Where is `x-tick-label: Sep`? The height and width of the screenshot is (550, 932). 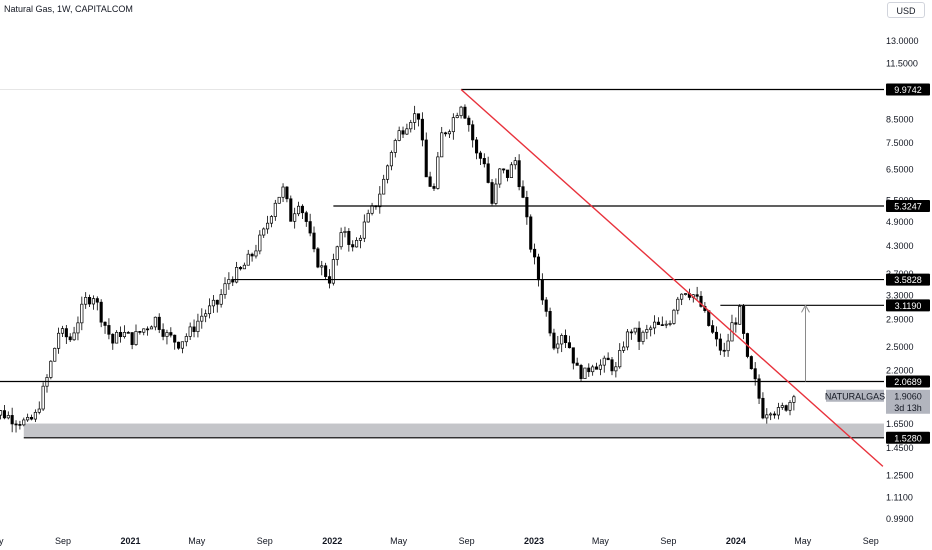 x-tick-label: Sep is located at coordinates (871, 541).